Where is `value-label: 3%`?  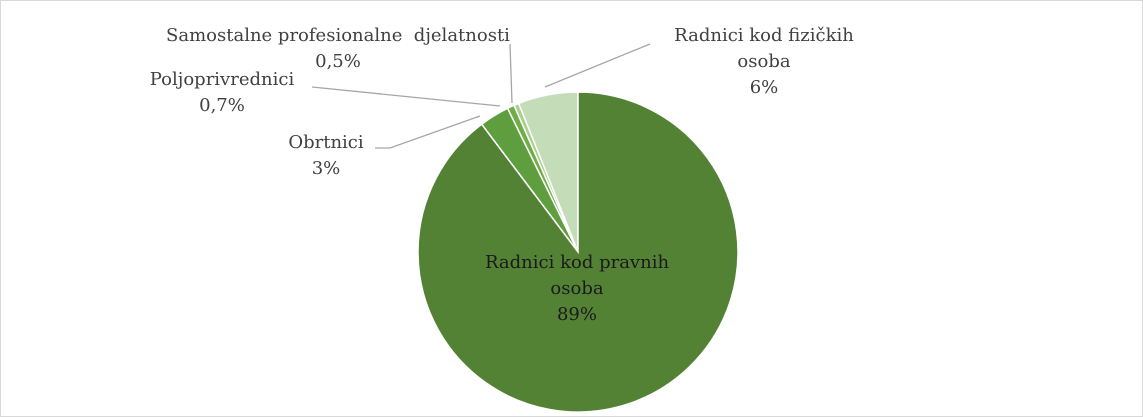
value-label: 3% is located at coordinates (326, 168).